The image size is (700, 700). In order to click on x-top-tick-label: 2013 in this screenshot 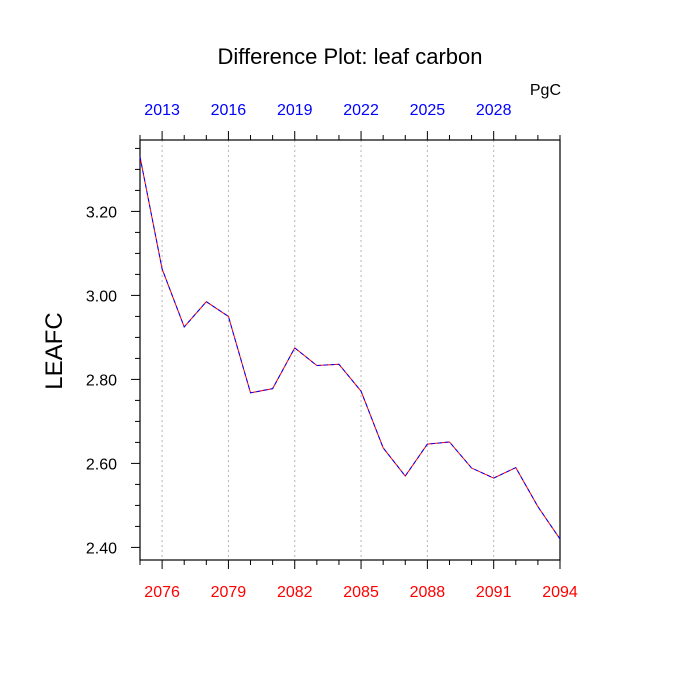, I will do `click(162, 110)`.